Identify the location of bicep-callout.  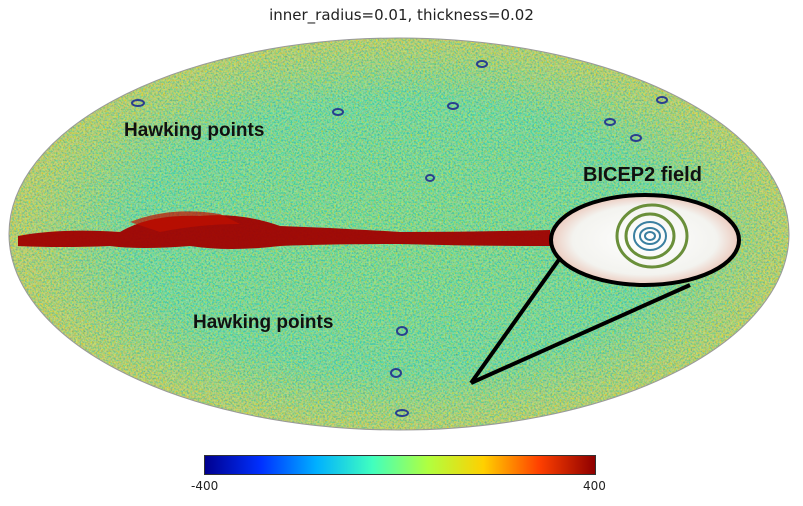
(580, 318).